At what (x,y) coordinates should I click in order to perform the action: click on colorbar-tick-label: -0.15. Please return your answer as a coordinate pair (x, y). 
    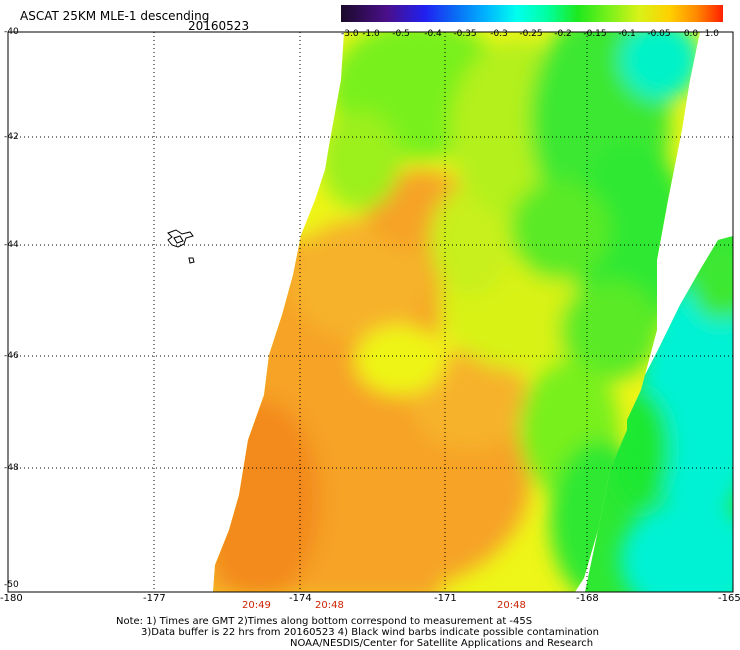
    Looking at the image, I should click on (594, 34).